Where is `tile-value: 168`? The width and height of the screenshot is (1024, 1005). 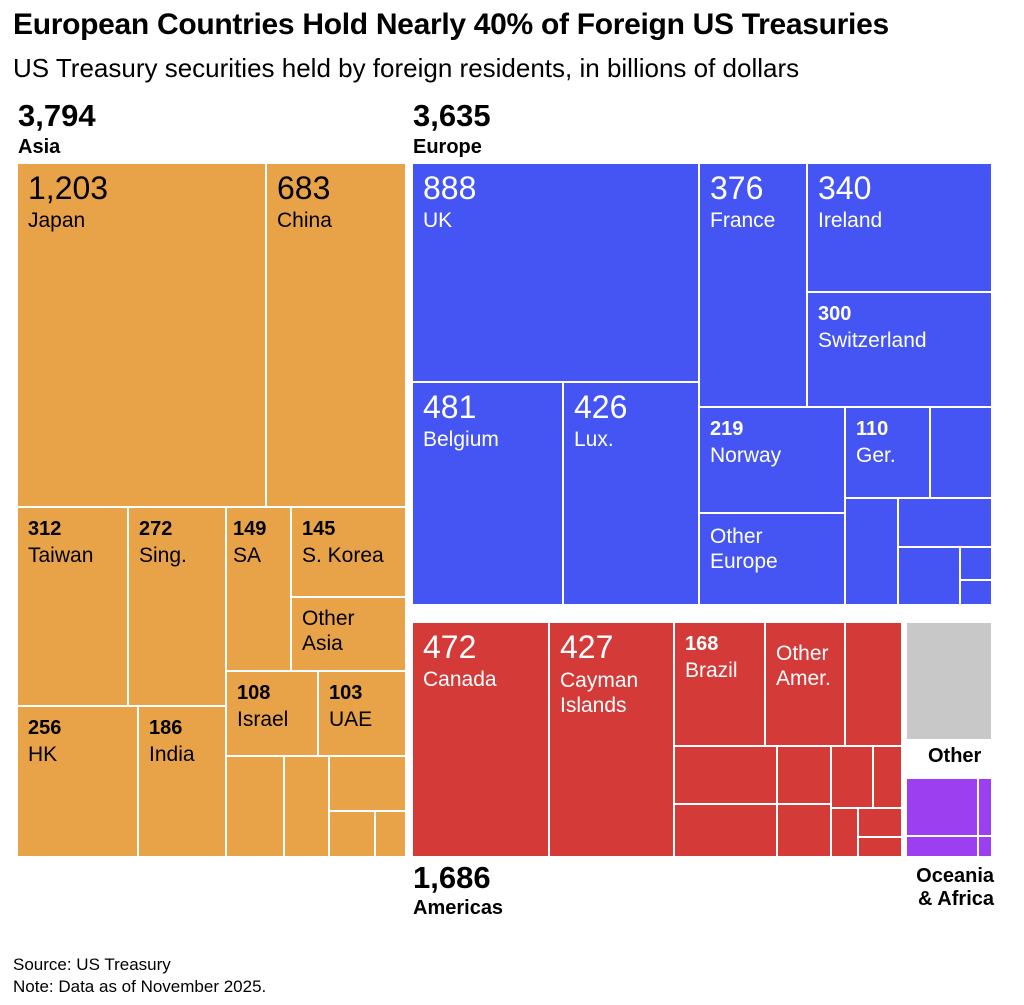 tile-value: 168 is located at coordinates (702, 644).